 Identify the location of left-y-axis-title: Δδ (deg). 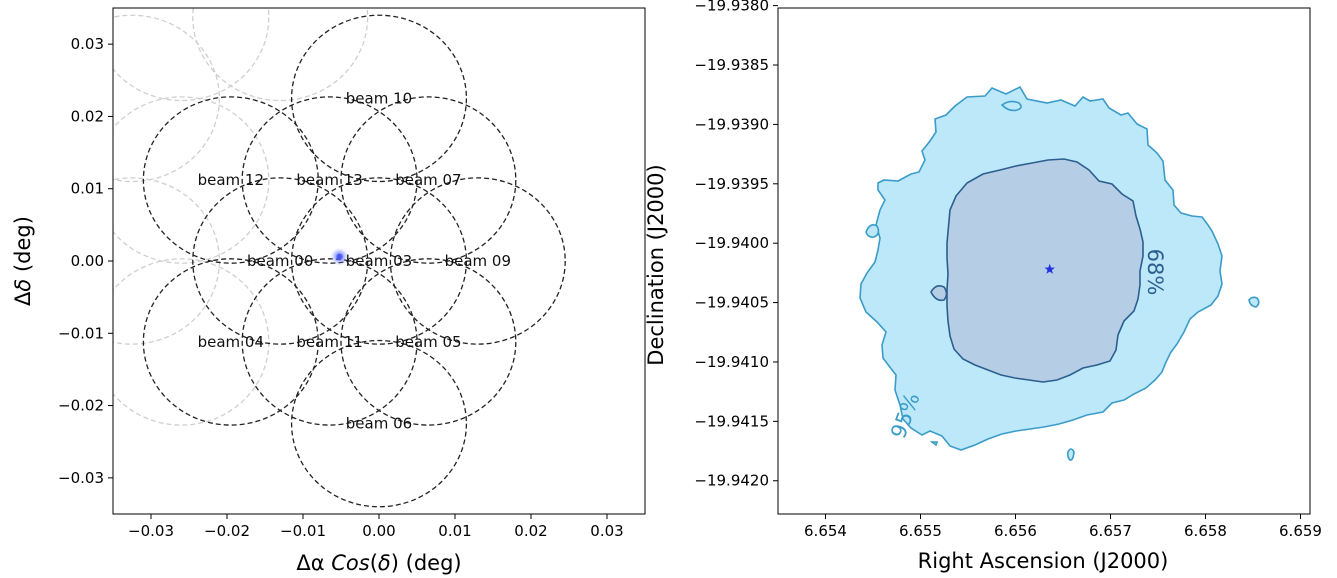
(23, 261).